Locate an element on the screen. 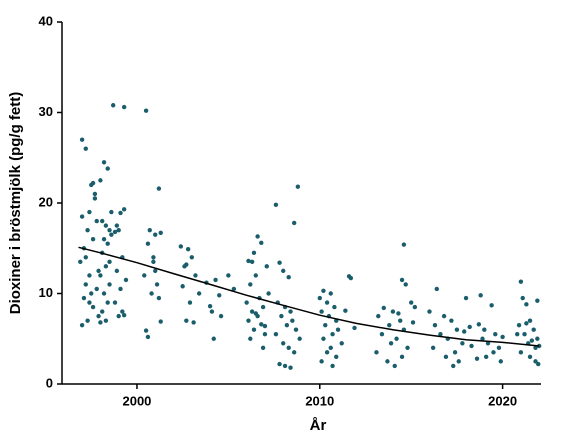  x-tick-label: 2020 is located at coordinates (502, 400).